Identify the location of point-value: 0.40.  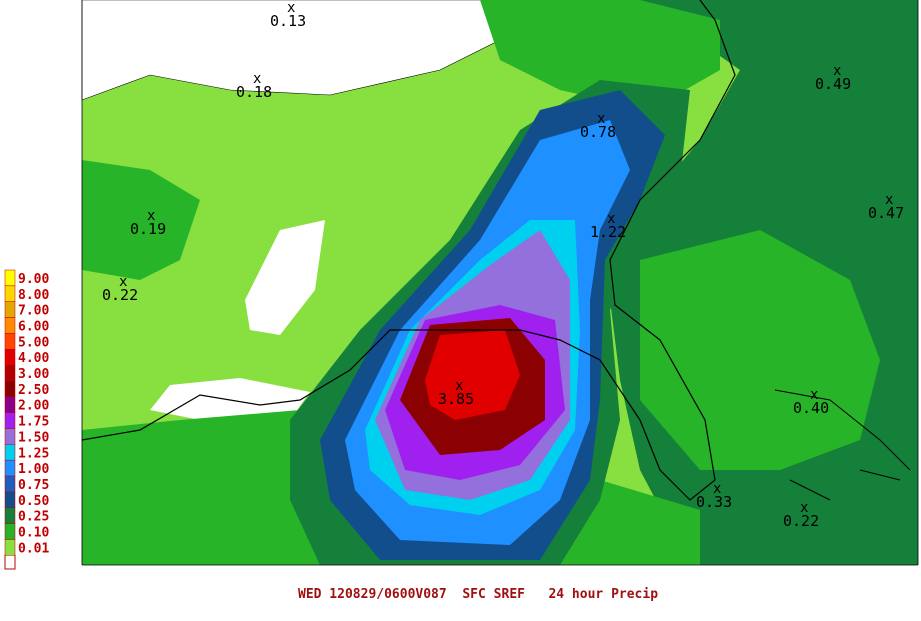
(811, 408).